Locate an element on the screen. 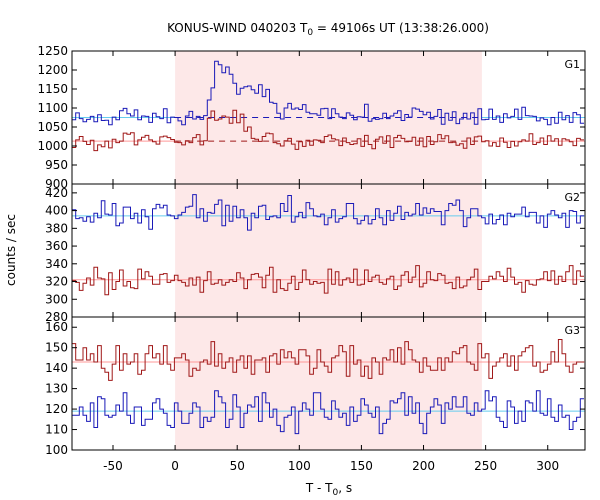 Image resolution: width=600 pixels, height=500 pixels. panel-label: G3 is located at coordinates (572, 330).